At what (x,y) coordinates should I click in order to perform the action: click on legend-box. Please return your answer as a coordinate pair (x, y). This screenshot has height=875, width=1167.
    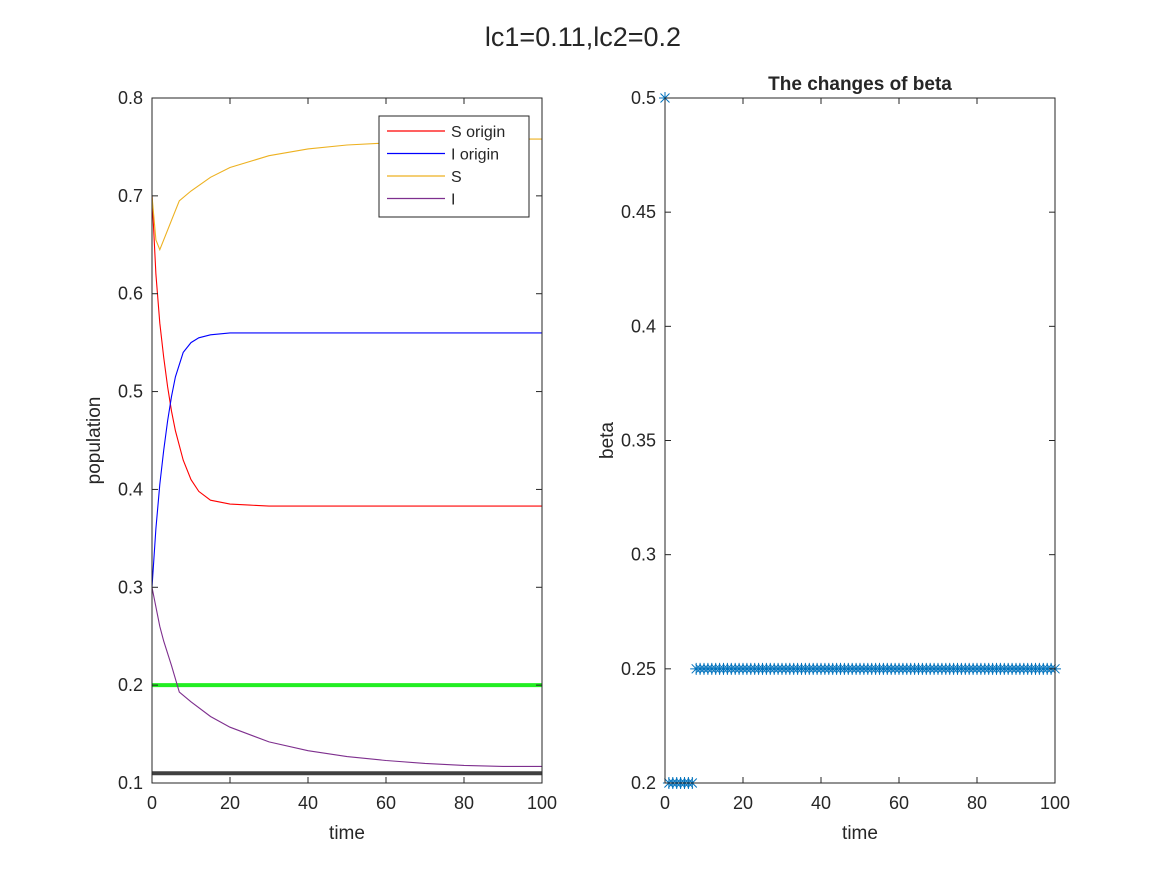
    Looking at the image, I should click on (454, 166).